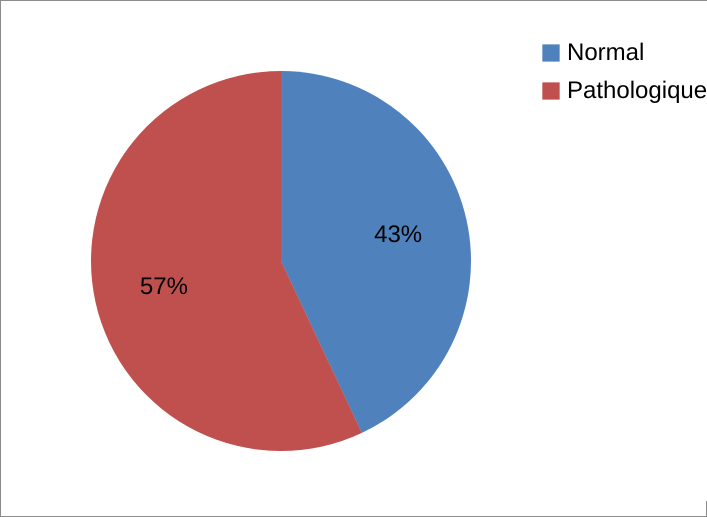  I want to click on legend-label: Pathologique, so click(637, 90).